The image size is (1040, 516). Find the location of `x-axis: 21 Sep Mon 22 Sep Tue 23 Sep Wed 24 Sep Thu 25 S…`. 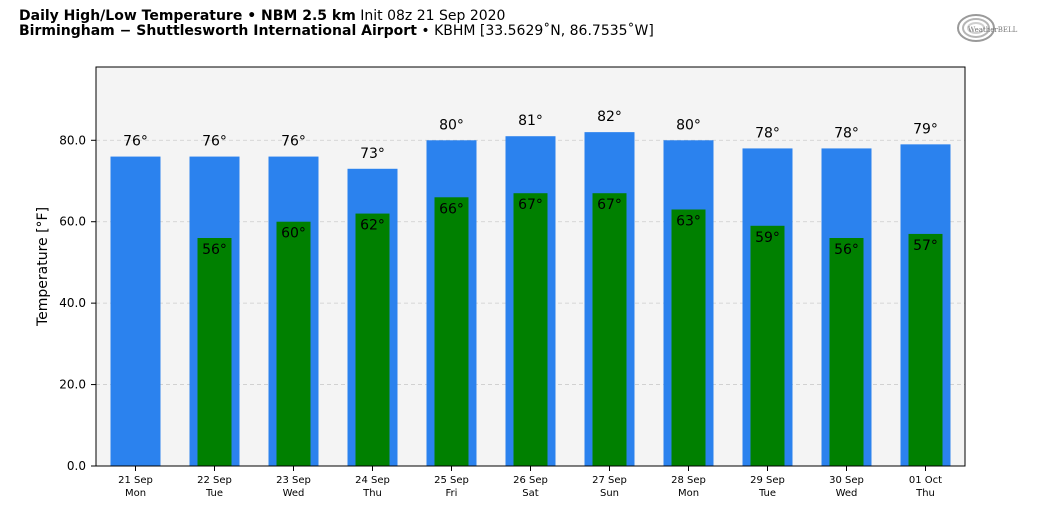

x-axis: 21 Sep Mon 22 Sep Tue 23 Sep Wed 24 Sep Thu 25 S… is located at coordinates (530, 482).